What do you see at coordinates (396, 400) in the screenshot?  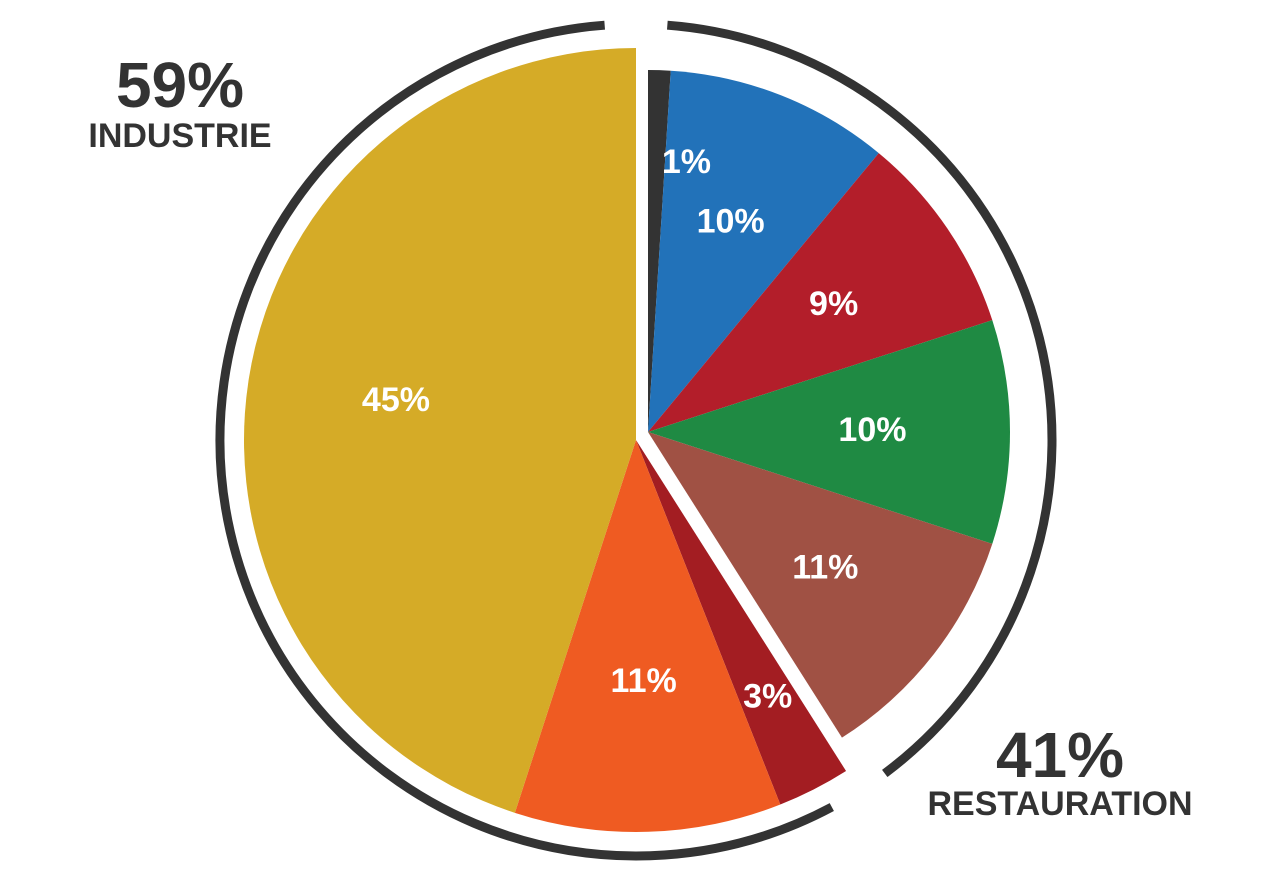 I see `slice-label: 45%` at bounding box center [396, 400].